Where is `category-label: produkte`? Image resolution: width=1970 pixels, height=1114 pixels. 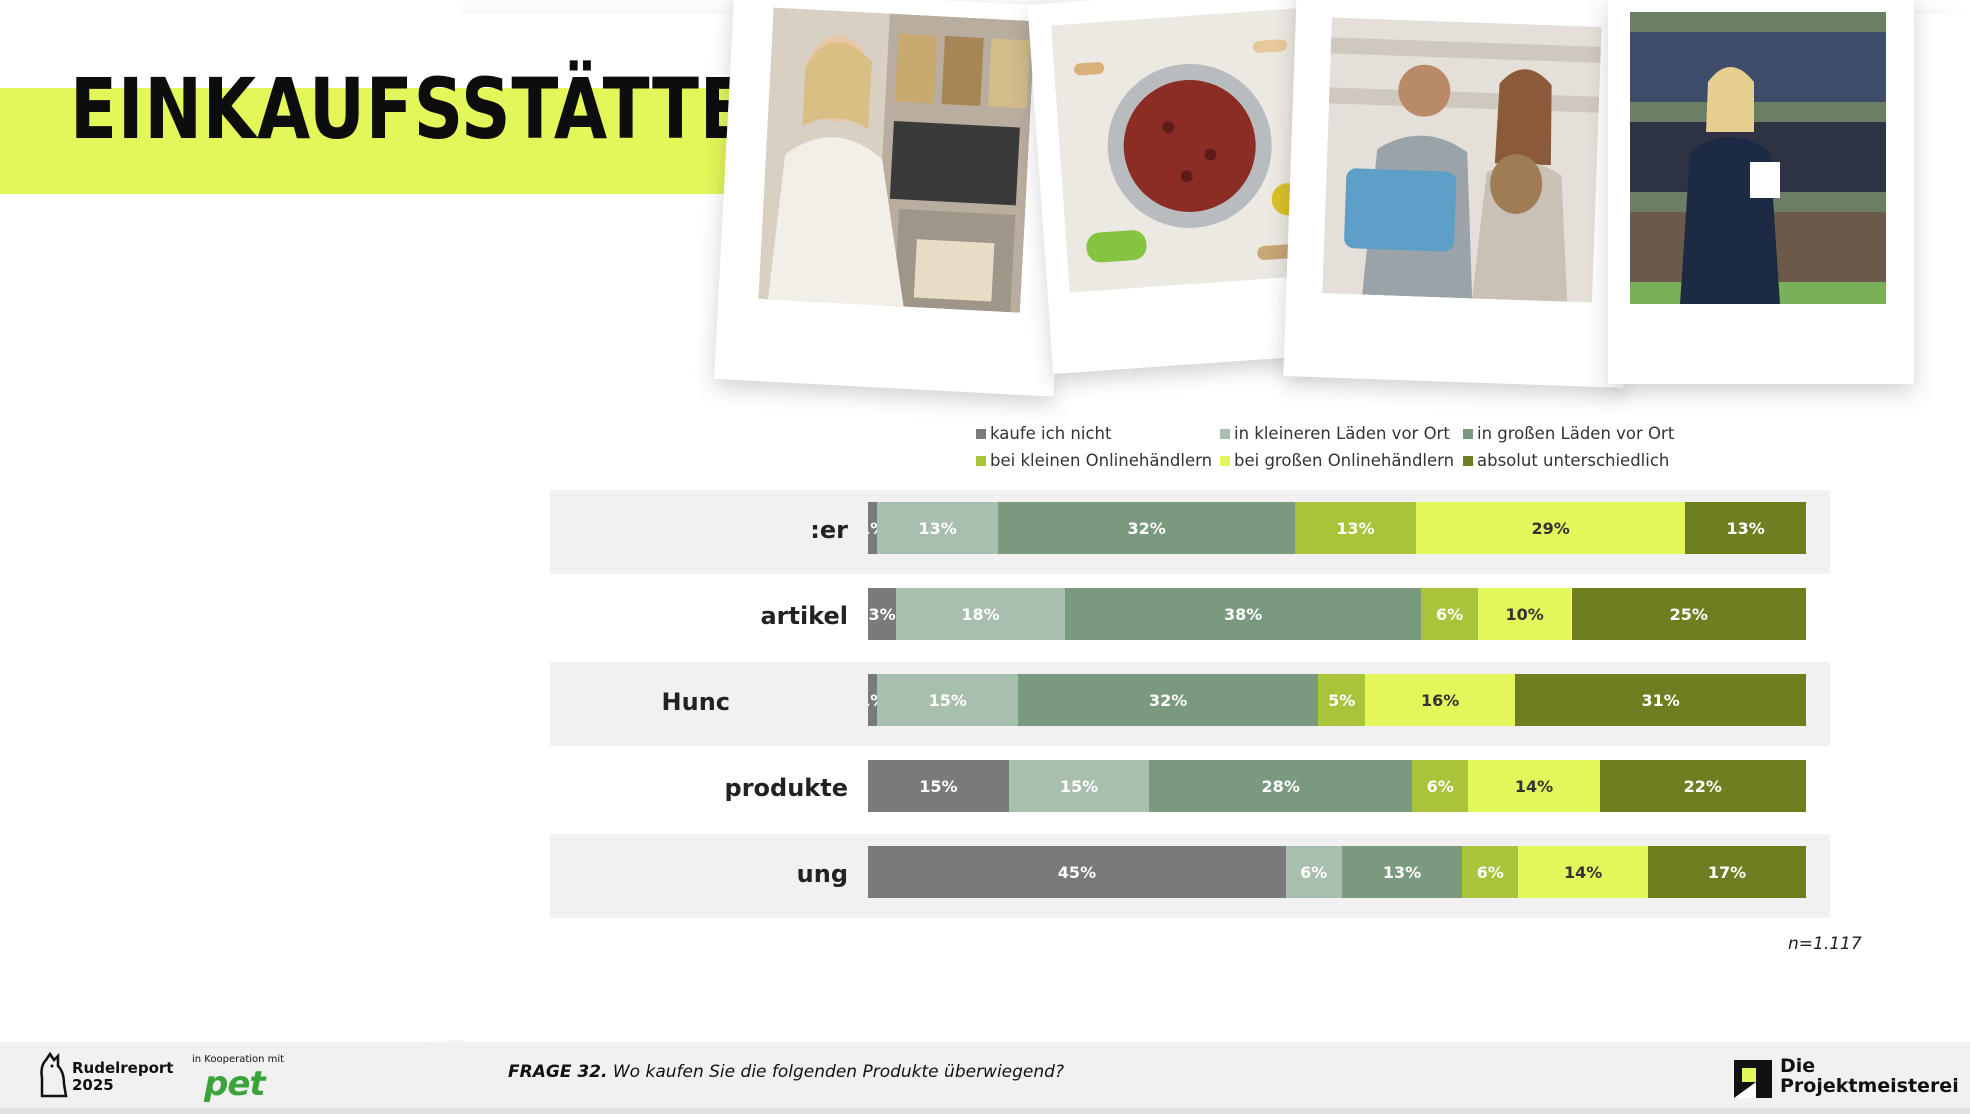
category-label: produkte is located at coordinates (786, 788).